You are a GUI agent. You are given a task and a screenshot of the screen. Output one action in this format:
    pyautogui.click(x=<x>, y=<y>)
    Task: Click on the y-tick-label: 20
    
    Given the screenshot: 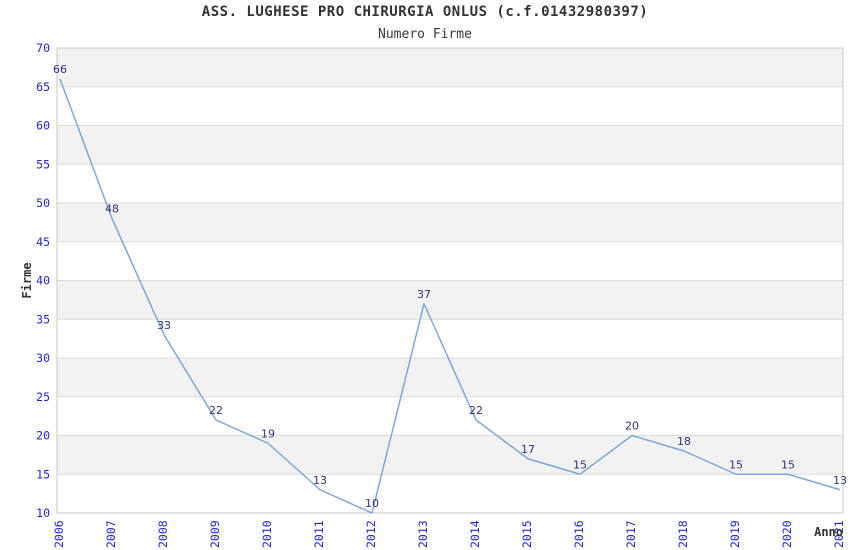 What is the action you would take?
    pyautogui.click(x=43, y=436)
    